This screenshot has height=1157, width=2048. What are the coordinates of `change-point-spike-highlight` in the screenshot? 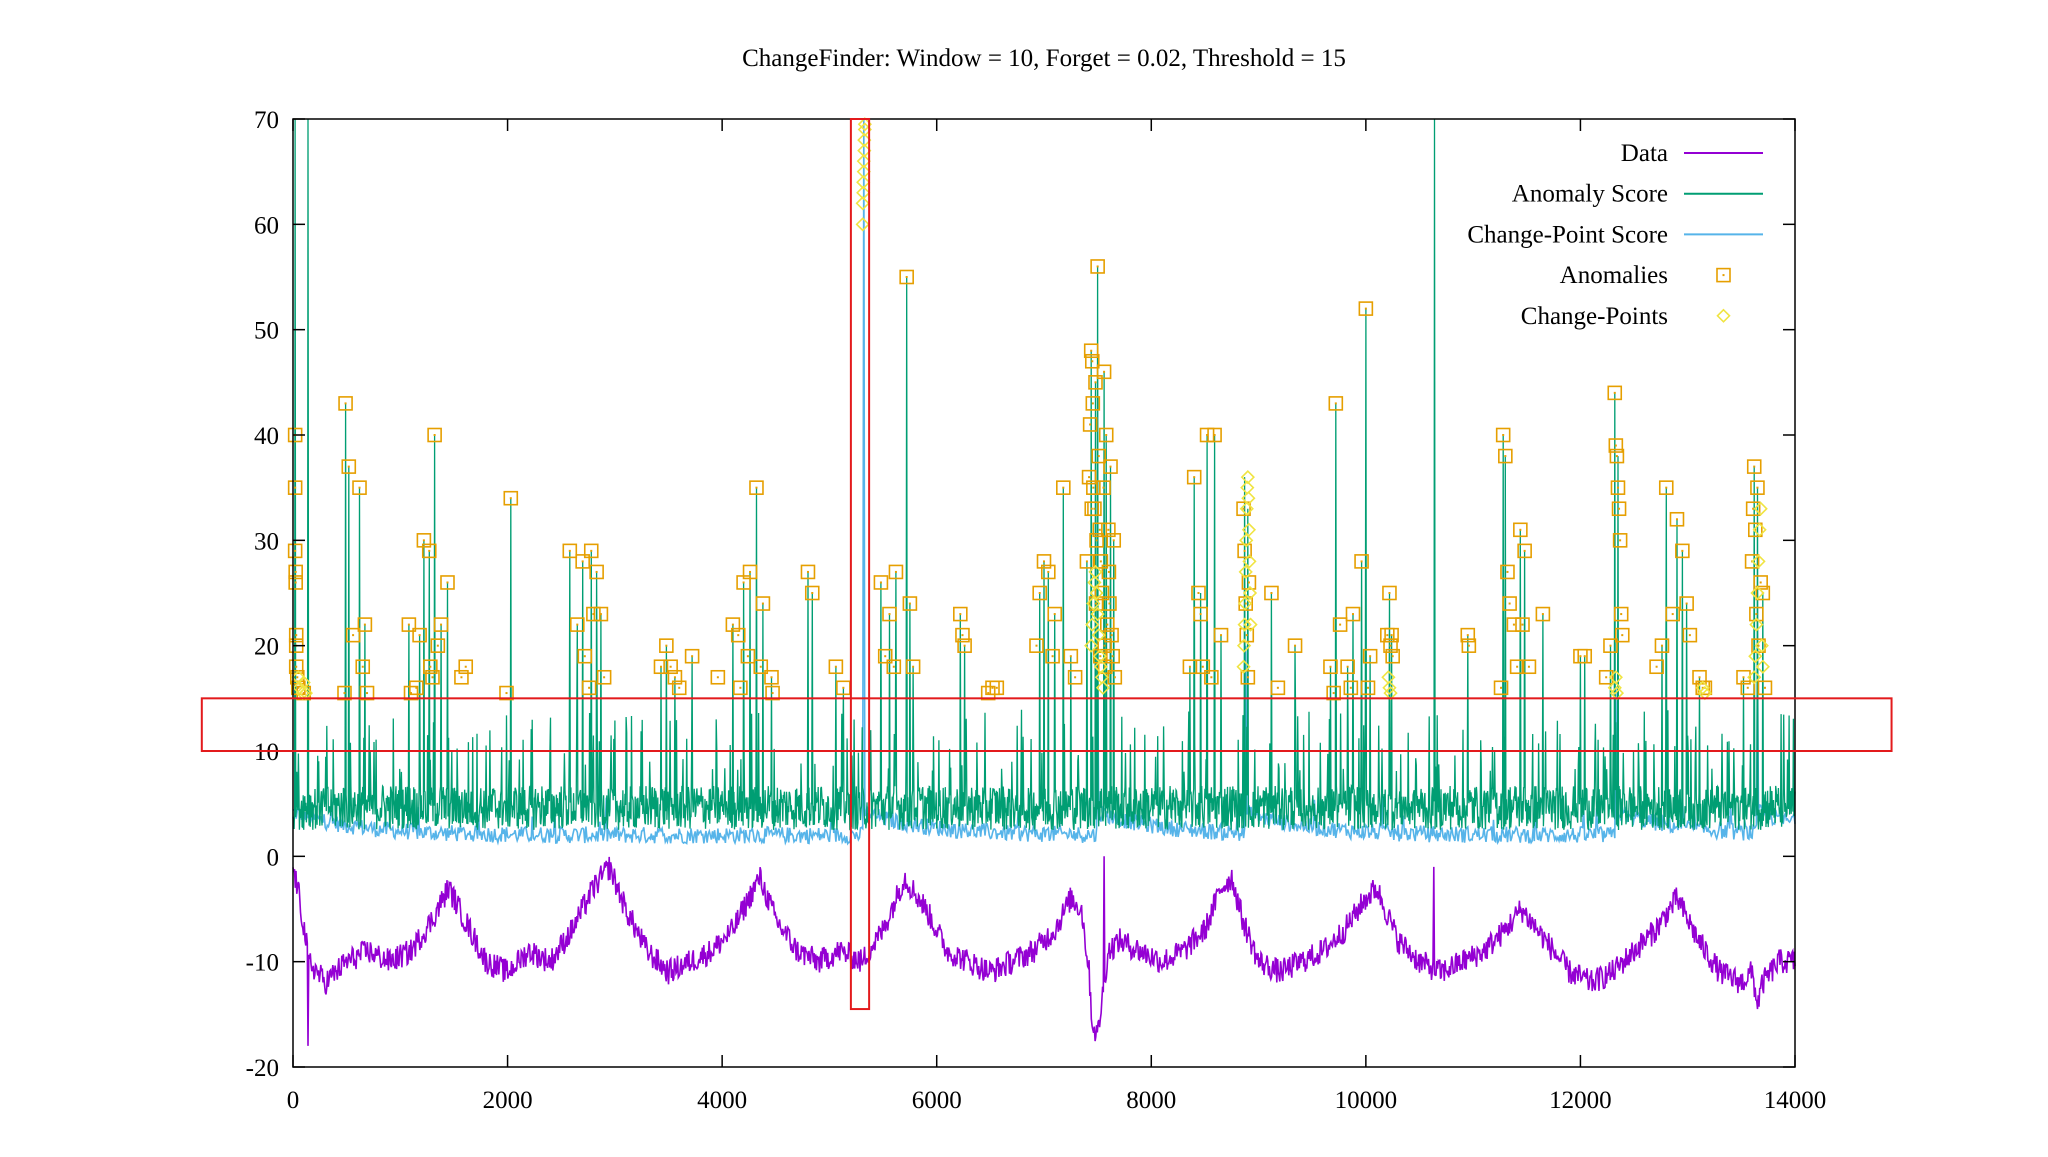 It's located at (860, 564).